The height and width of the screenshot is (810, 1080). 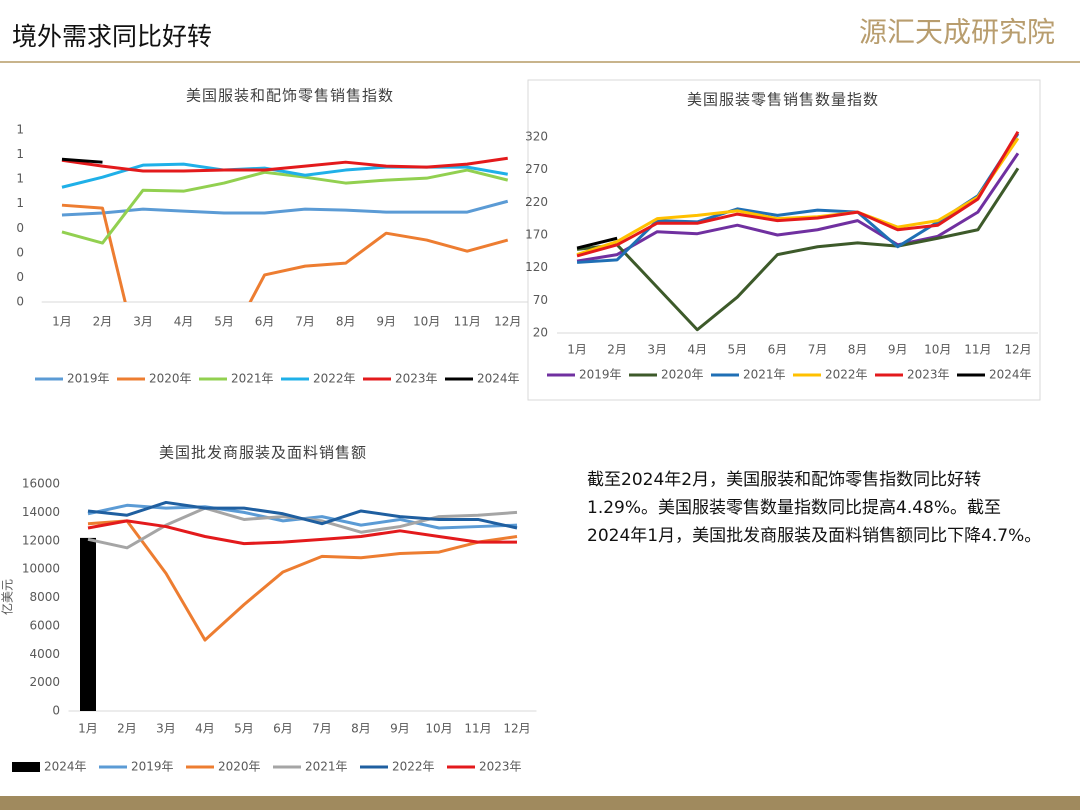 I want to click on y-tick-label: 8000, so click(x=44, y=597).